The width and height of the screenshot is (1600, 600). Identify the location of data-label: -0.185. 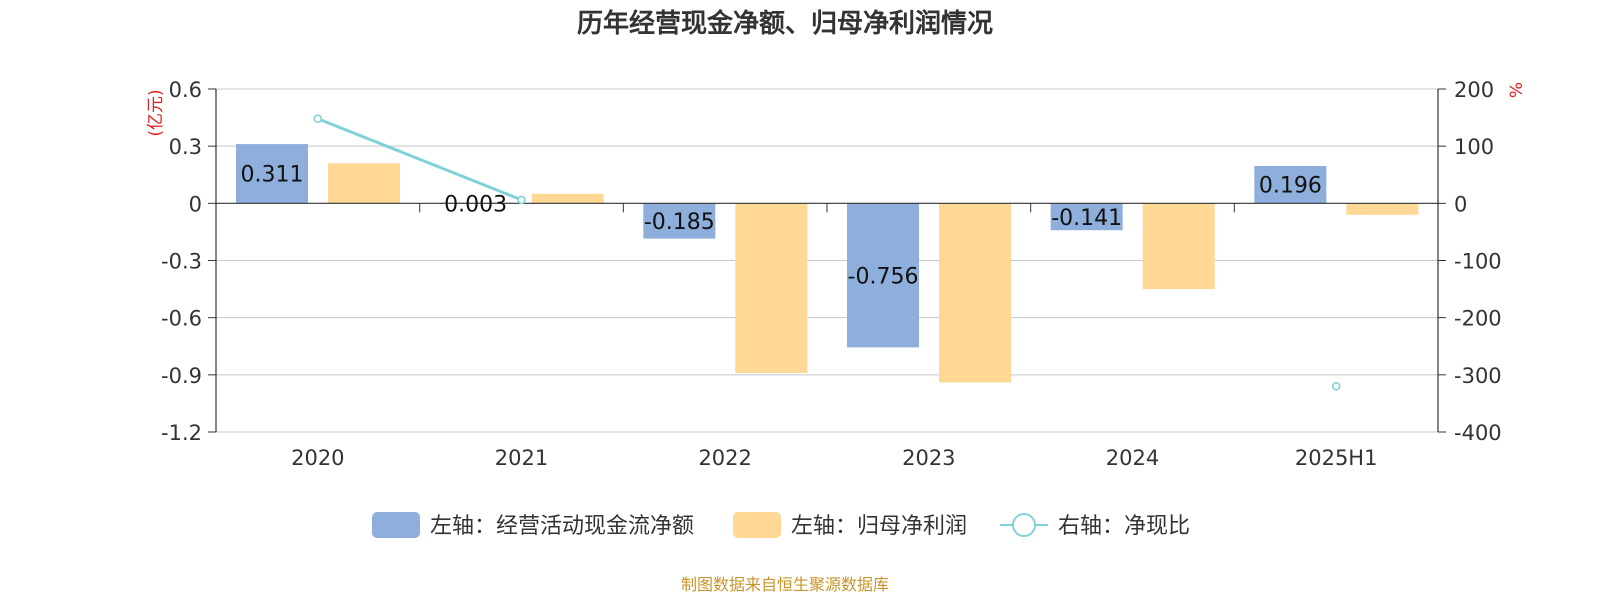
(679, 222).